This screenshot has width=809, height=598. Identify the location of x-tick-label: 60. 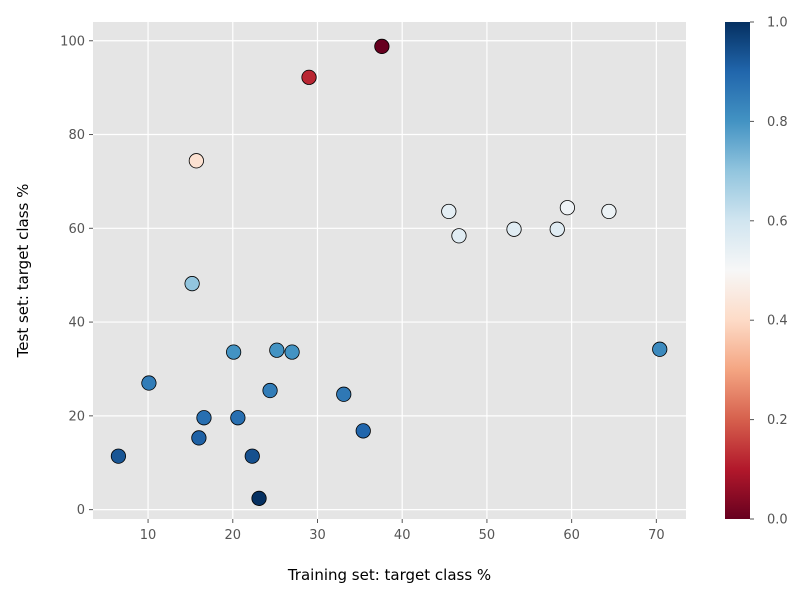
(571, 535).